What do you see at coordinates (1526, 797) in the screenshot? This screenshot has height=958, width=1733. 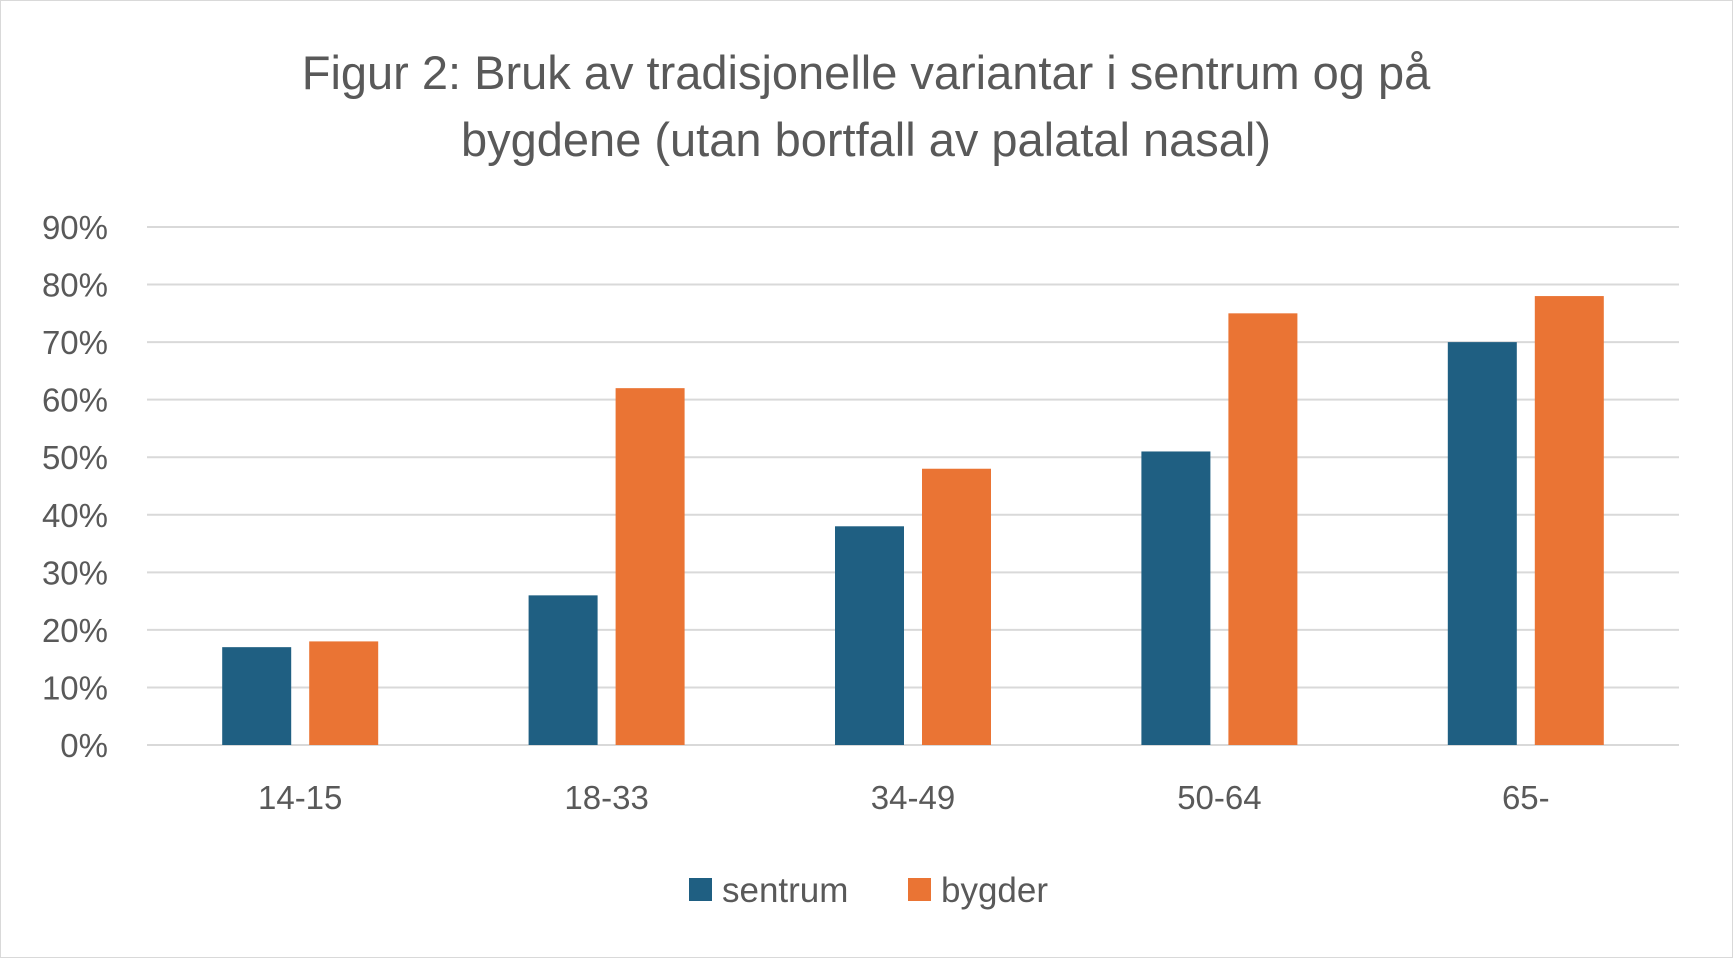 I see `x-tick-label: 65-` at bounding box center [1526, 797].